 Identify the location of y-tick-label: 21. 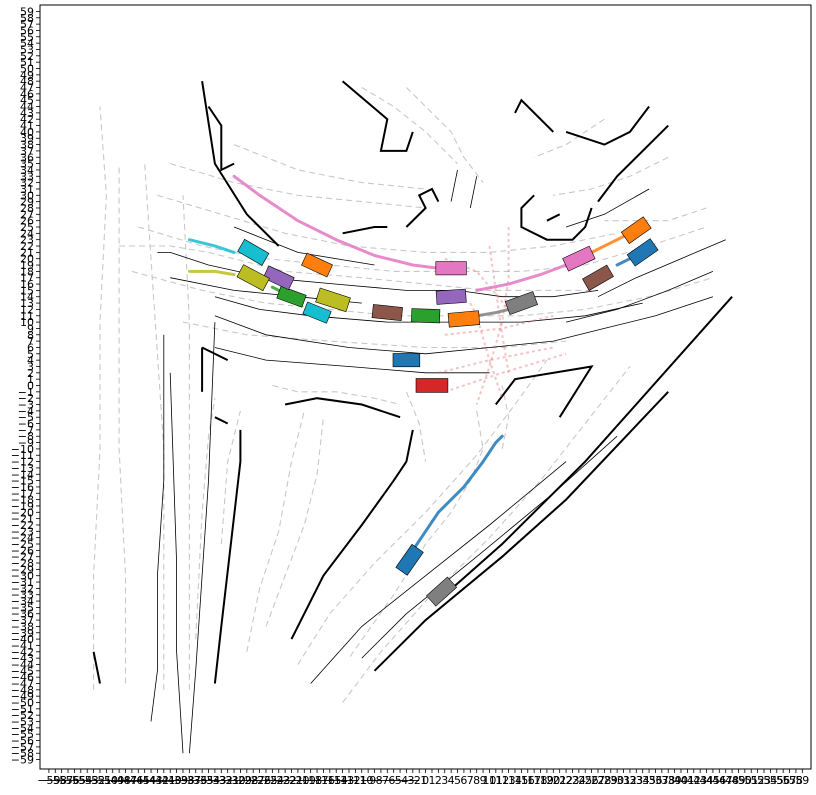
(27, 252).